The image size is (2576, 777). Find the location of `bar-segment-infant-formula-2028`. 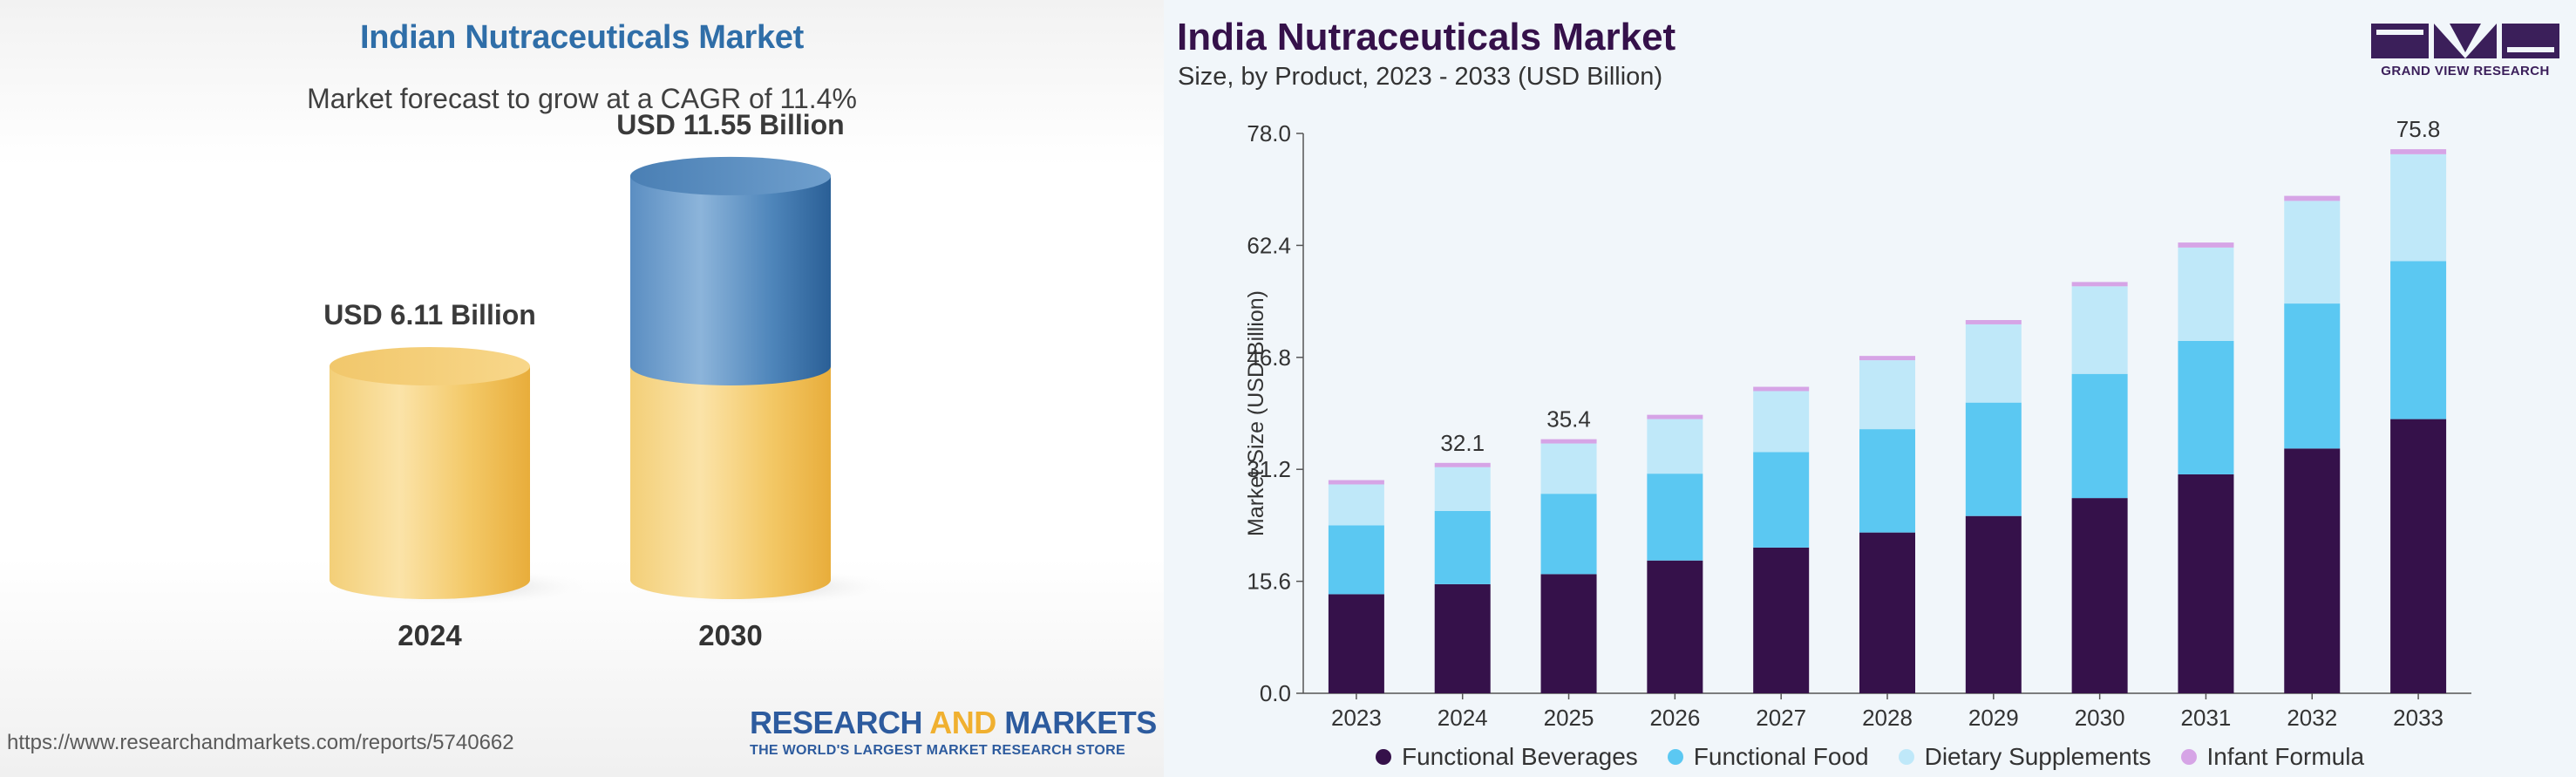

bar-segment-infant-formula-2028 is located at coordinates (1887, 358).